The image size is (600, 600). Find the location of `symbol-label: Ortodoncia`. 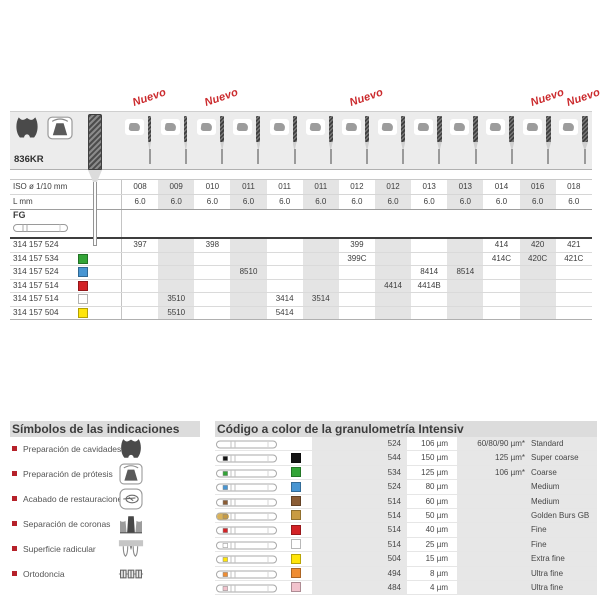

symbol-label: Ortodoncia is located at coordinates (44, 574).